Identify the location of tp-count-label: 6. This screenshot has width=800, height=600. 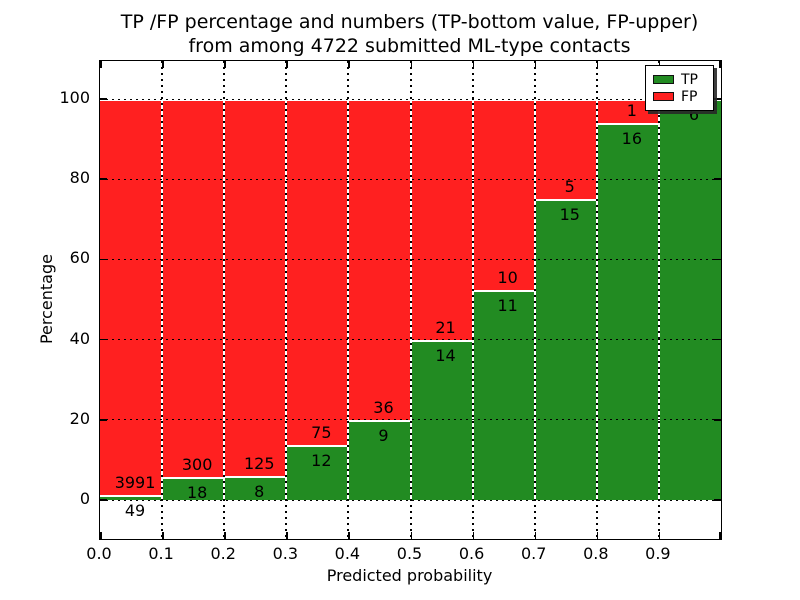
(694, 114).